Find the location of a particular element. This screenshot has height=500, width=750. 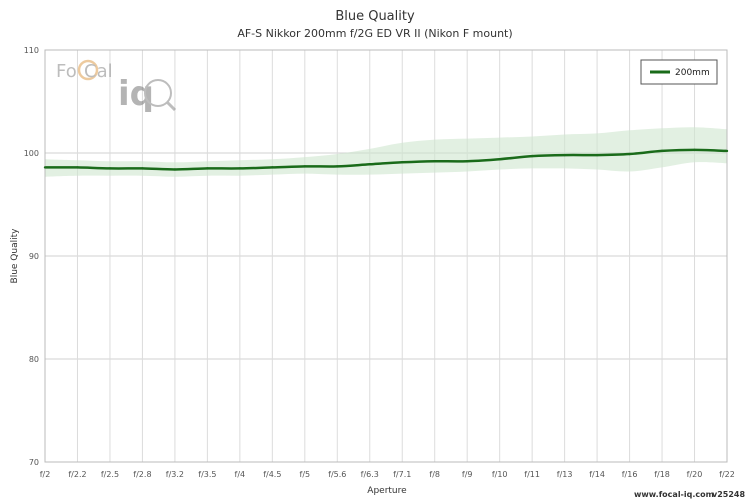

x-tick-label: f/18 is located at coordinates (662, 474).